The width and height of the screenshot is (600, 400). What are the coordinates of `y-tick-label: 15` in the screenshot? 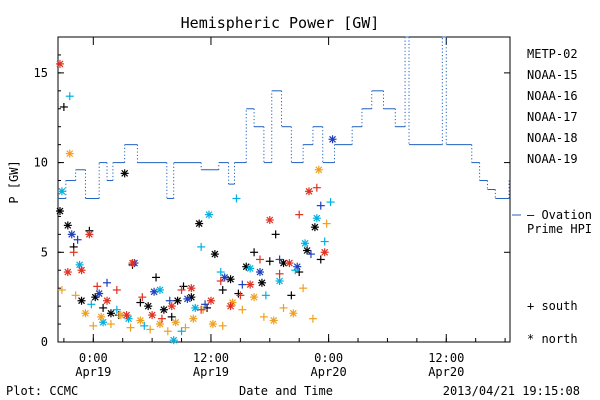 It's located at (41, 73).